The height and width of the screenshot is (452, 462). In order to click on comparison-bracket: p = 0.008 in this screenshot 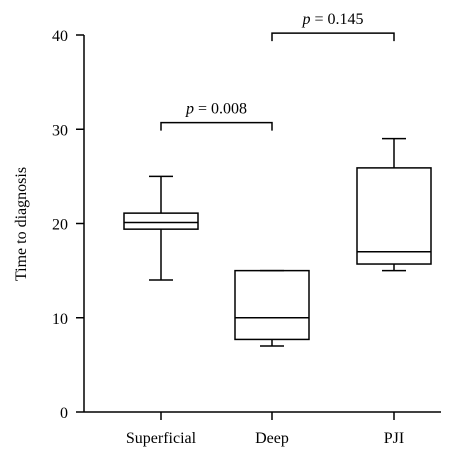, I will do `click(216, 116)`.